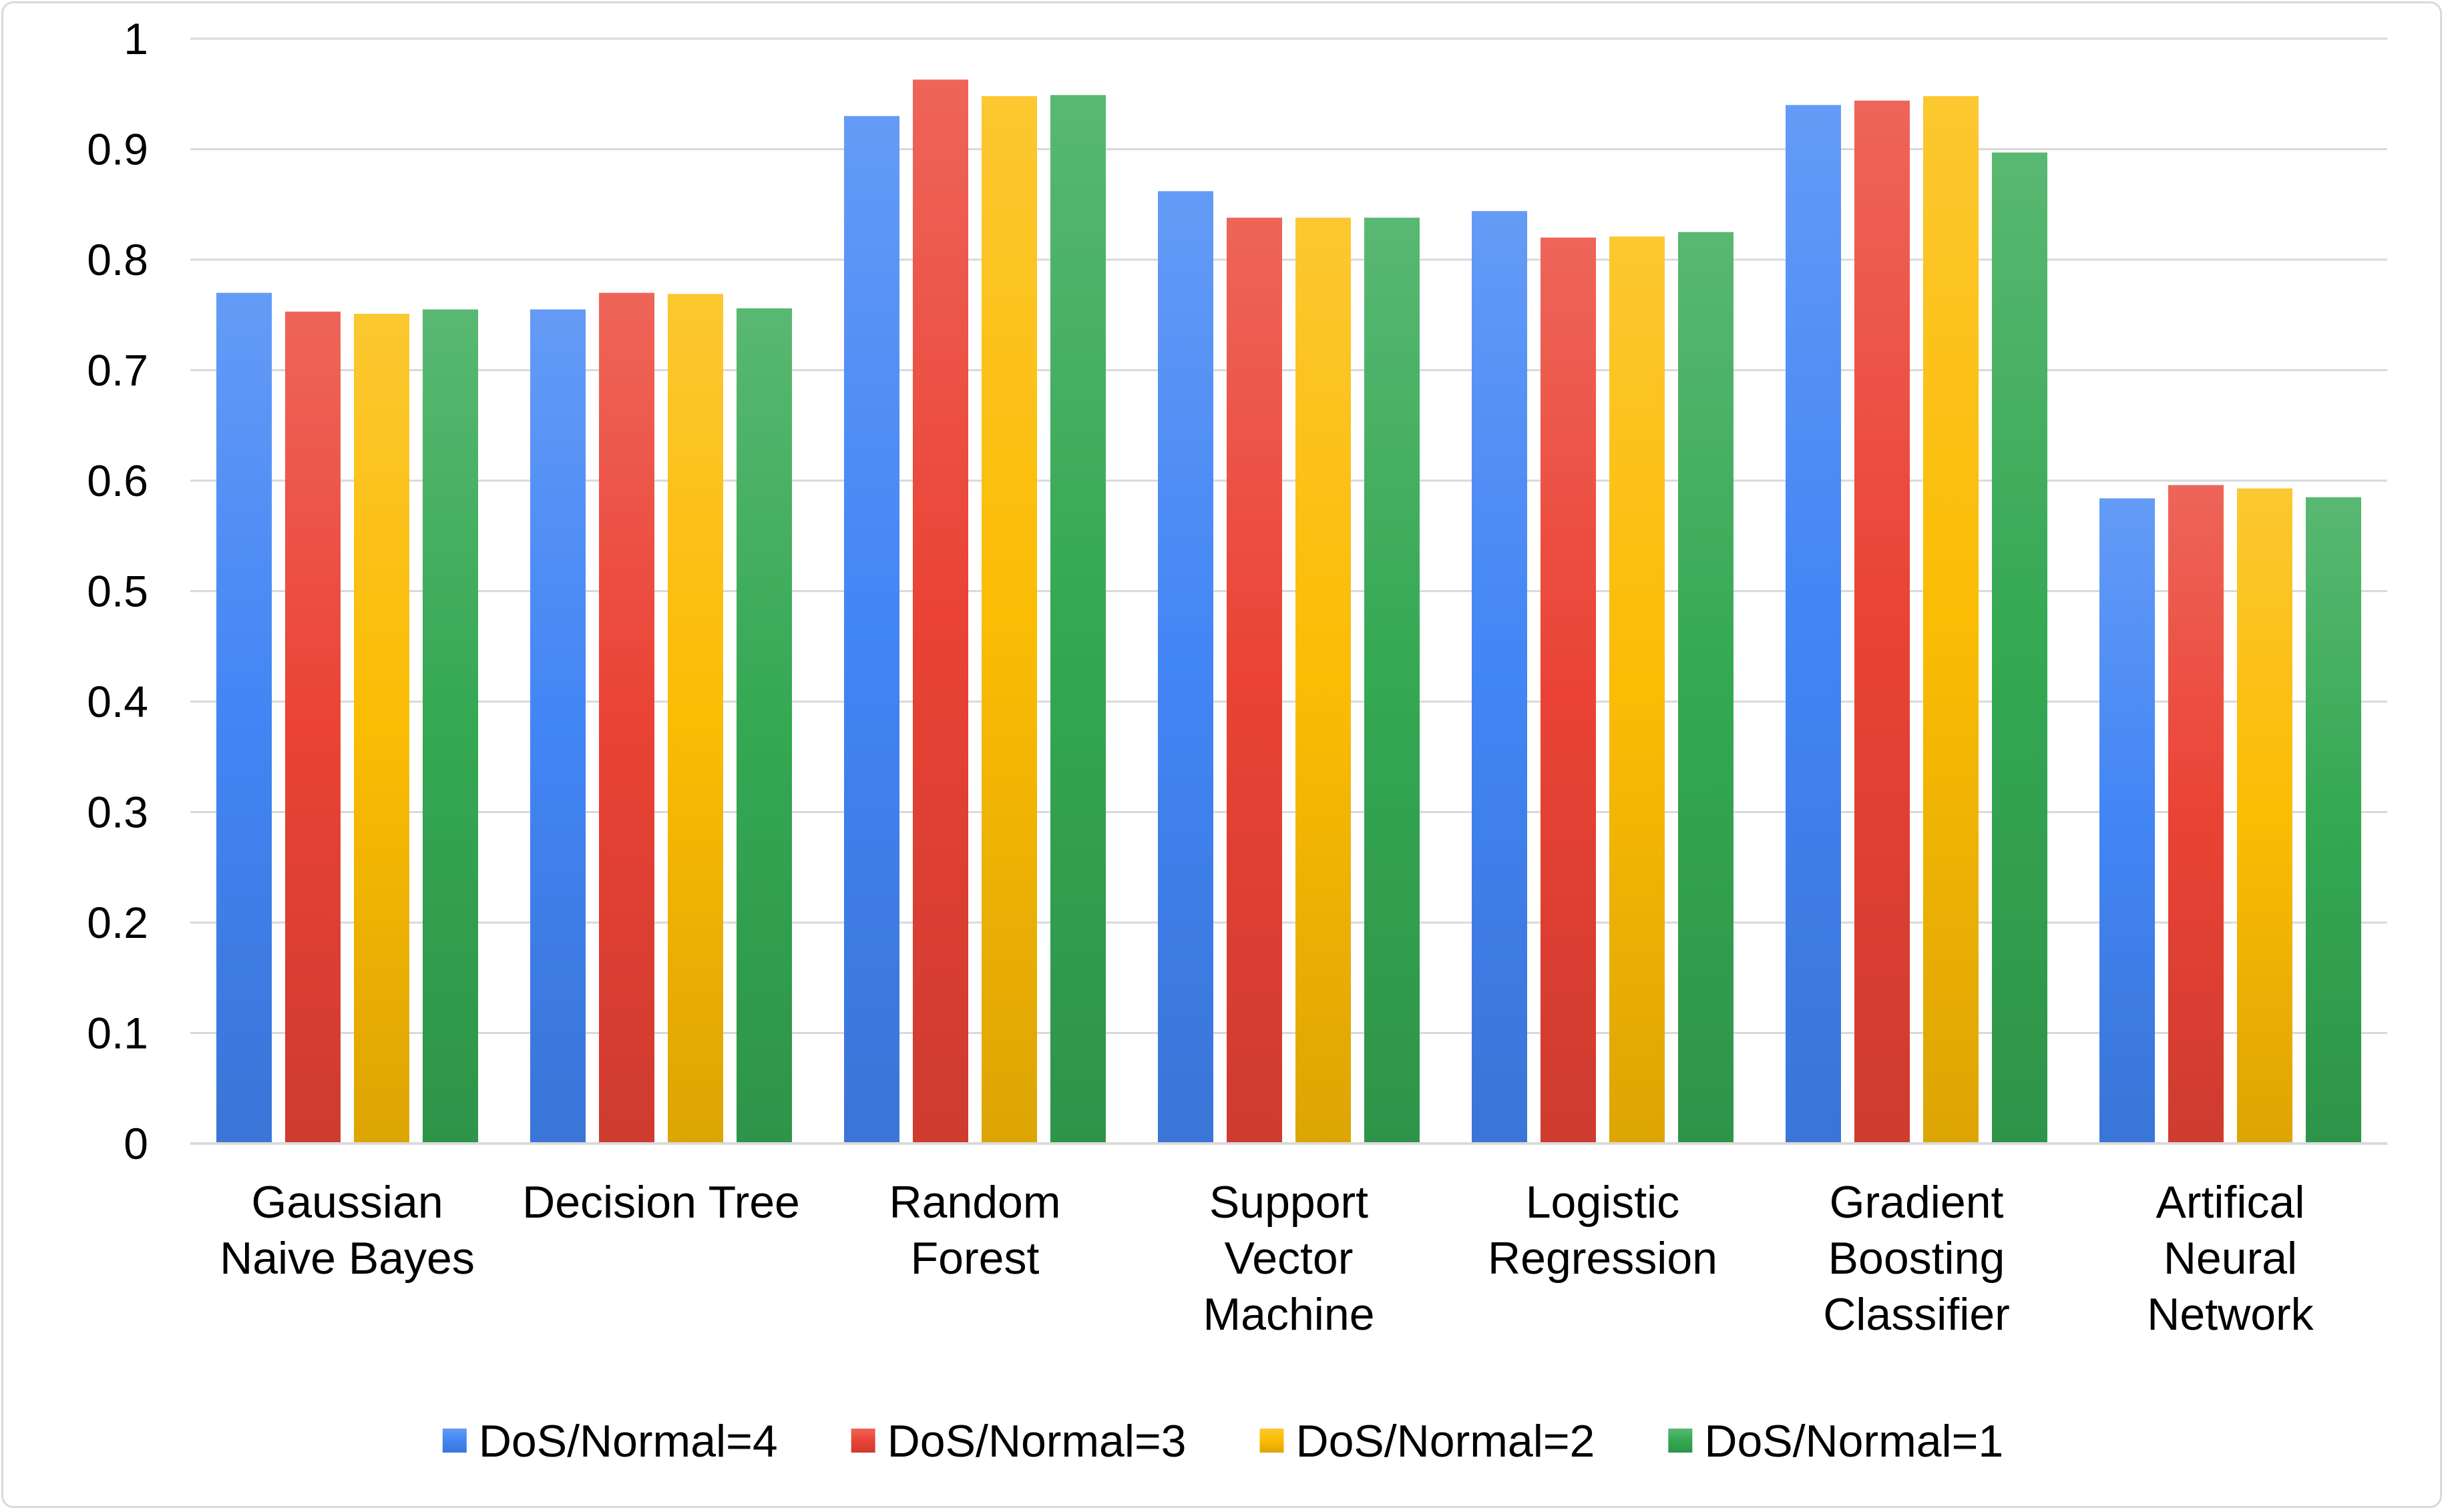 This screenshot has height=1512, width=2446. I want to click on x-category-label: Naive Bayes, so click(348, 1258).